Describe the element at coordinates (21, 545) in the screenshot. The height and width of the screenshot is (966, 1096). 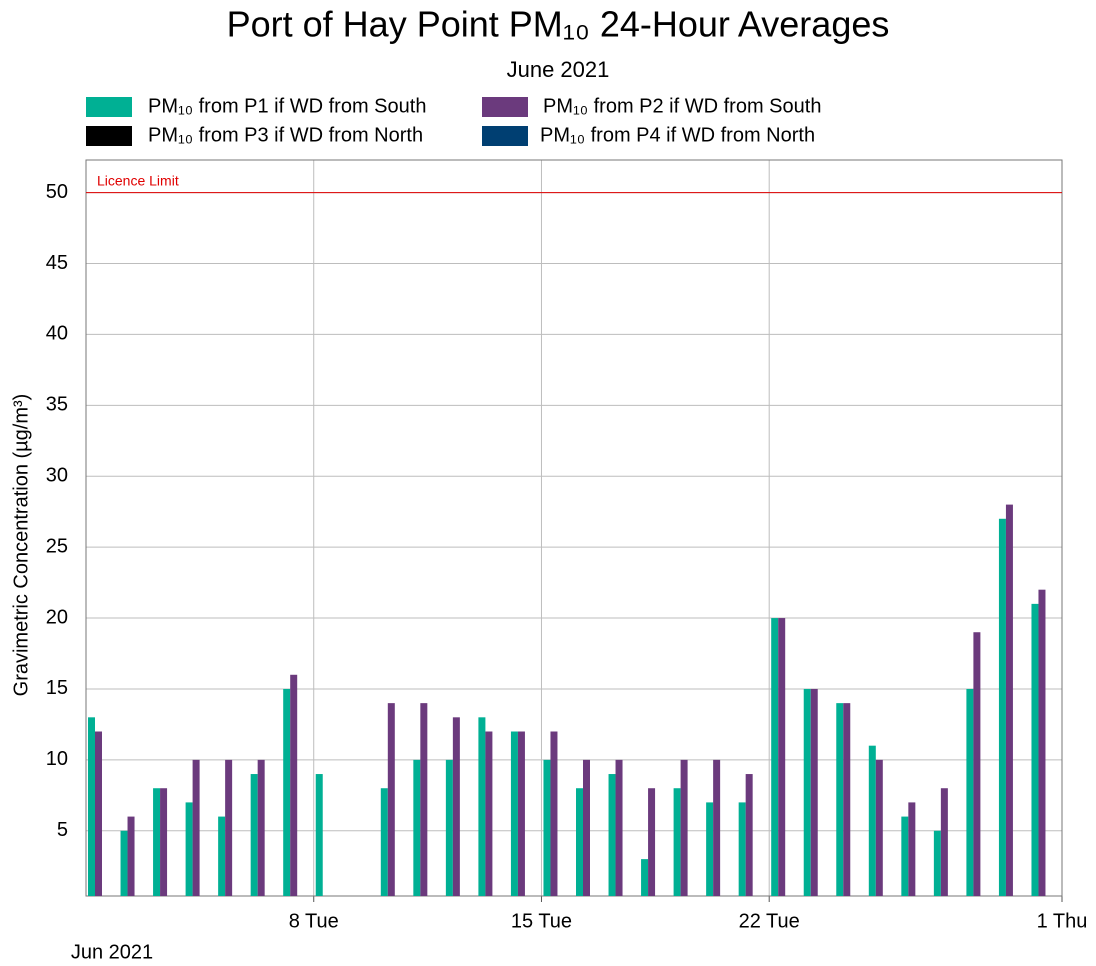
I see `y-axis-label: Gravimetric Concentration (µg/m³)` at that location.